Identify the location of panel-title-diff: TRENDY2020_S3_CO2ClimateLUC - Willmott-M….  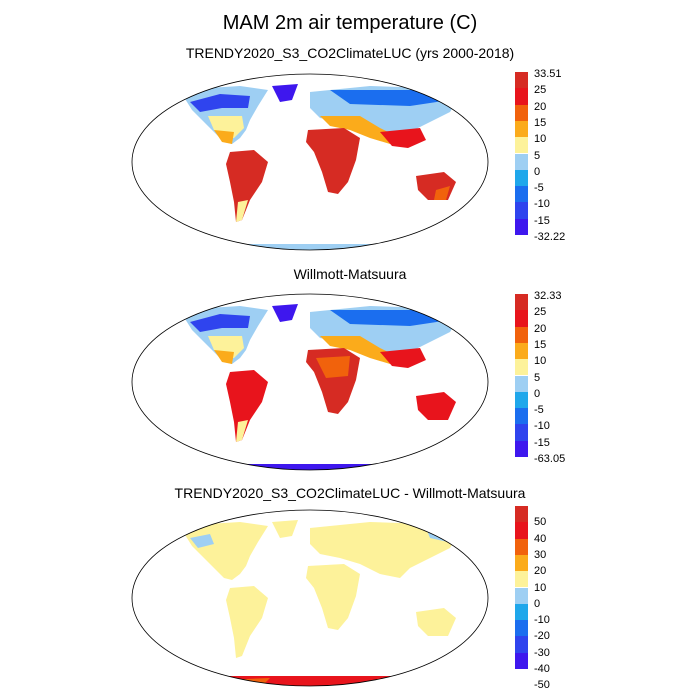
(350, 493).